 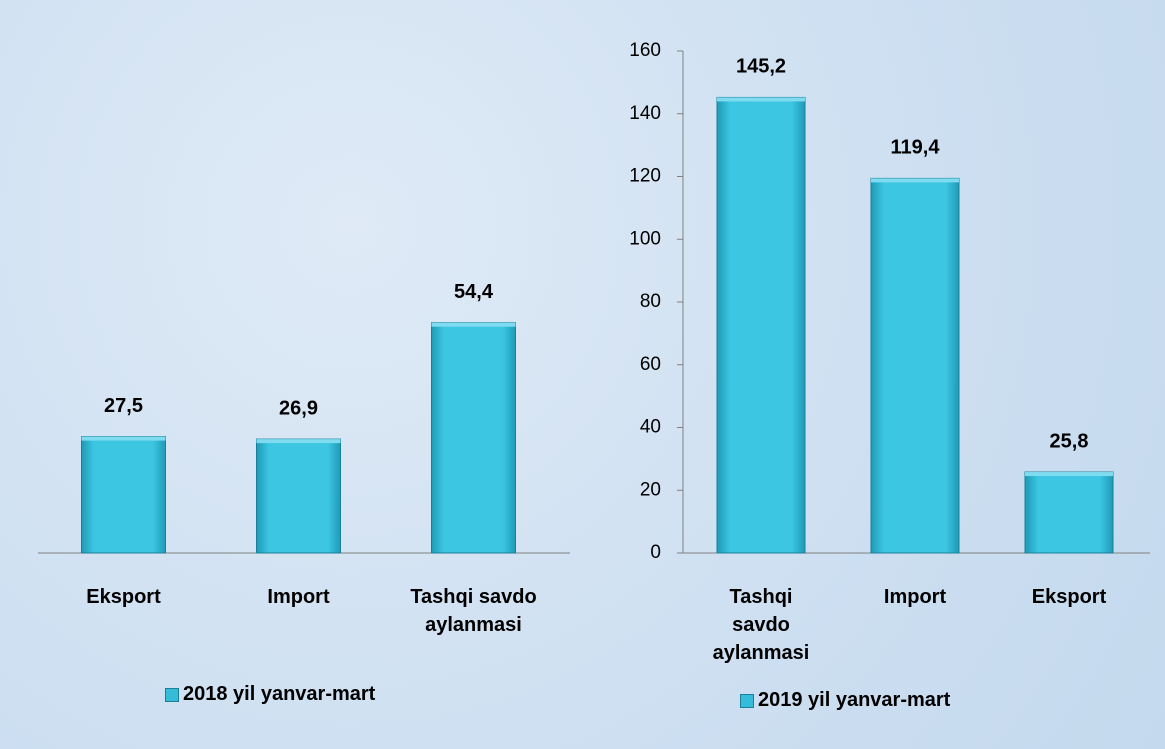 What do you see at coordinates (761, 67) in the screenshot?
I see `data-label: 145,2` at bounding box center [761, 67].